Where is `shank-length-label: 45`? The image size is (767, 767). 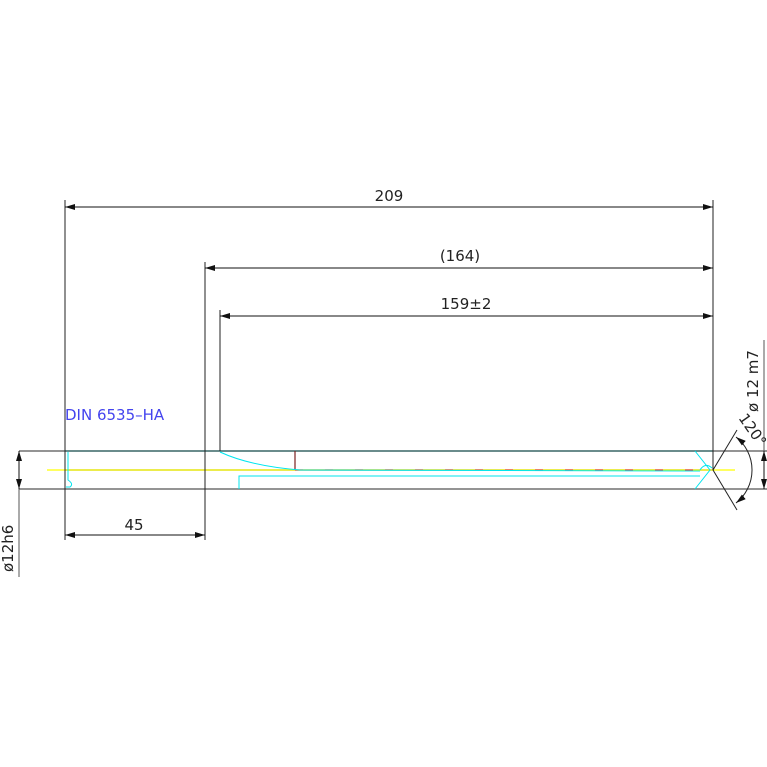 shank-length-label: 45 is located at coordinates (133, 525).